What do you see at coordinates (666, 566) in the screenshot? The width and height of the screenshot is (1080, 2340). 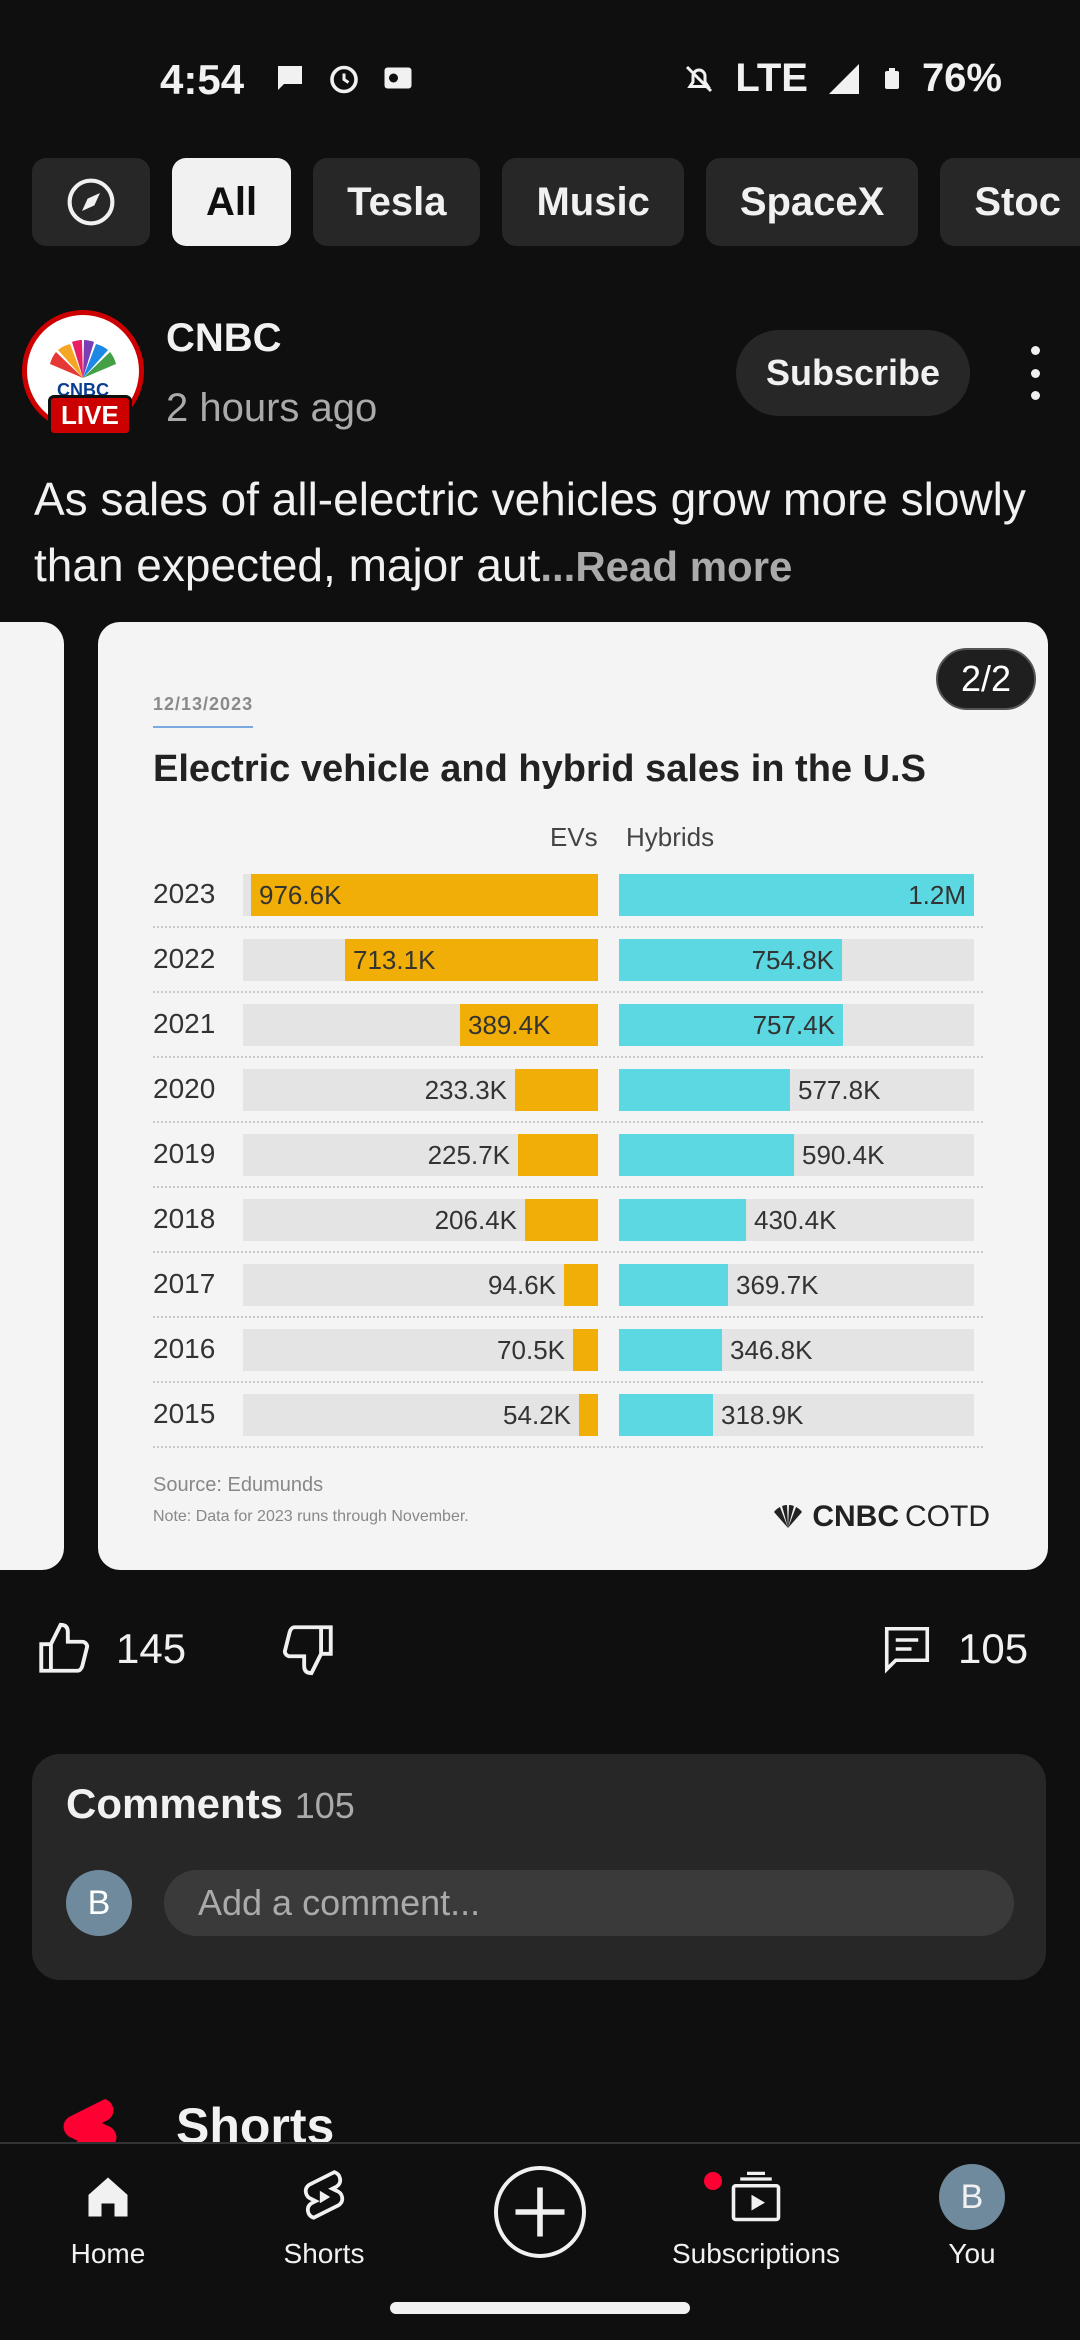 I see `read-more-link: ...Read more` at bounding box center [666, 566].